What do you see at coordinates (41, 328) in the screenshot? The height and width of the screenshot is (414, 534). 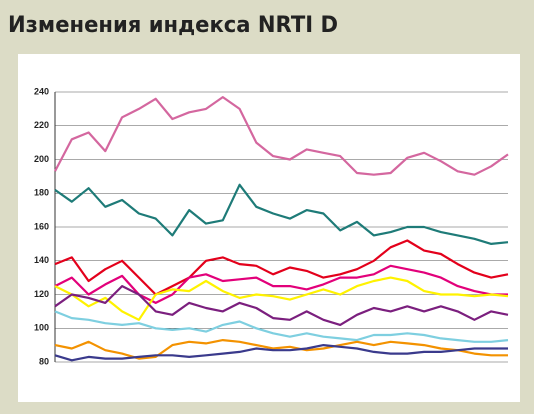 I see `y-tick-label: 100` at bounding box center [41, 328].